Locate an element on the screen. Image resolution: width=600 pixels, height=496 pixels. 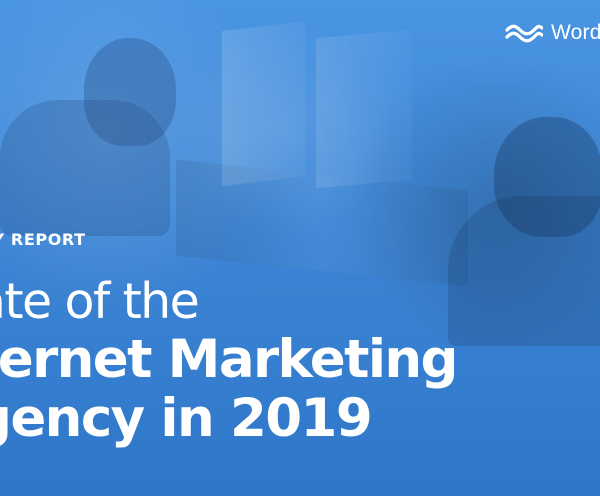
background-person-right-body is located at coordinates (524, 271).